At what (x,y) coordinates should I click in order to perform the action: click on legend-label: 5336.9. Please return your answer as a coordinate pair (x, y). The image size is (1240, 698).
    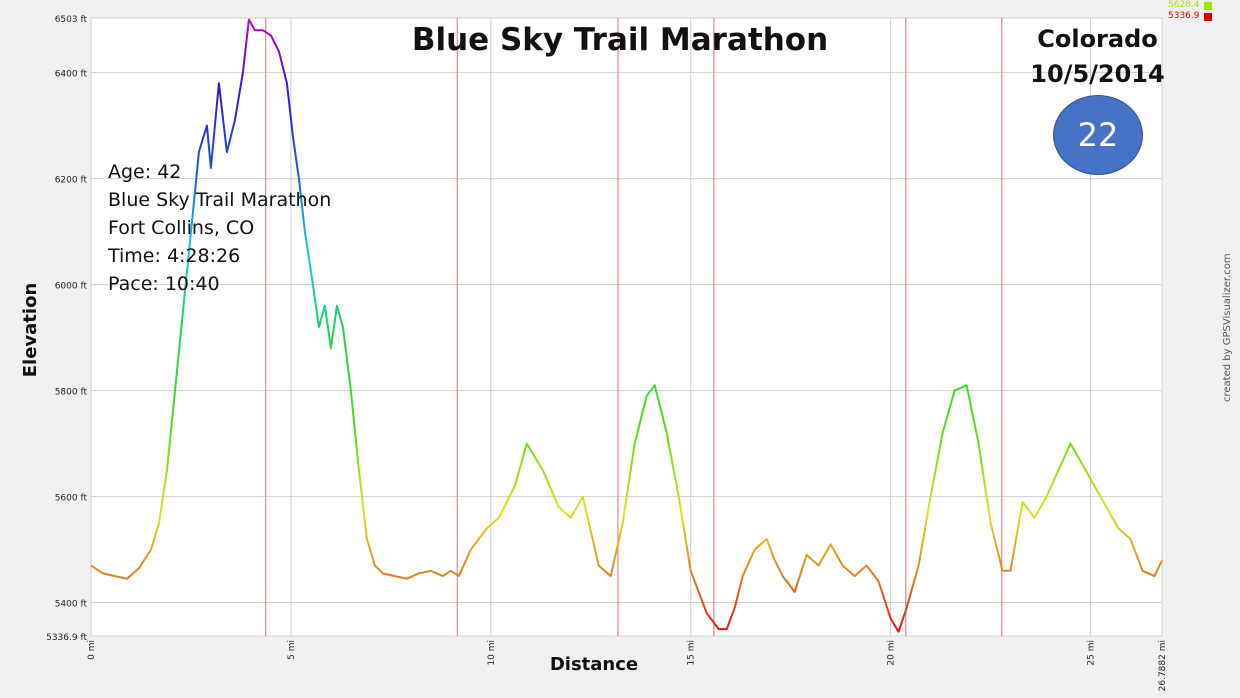
    Looking at the image, I should click on (1184, 16).